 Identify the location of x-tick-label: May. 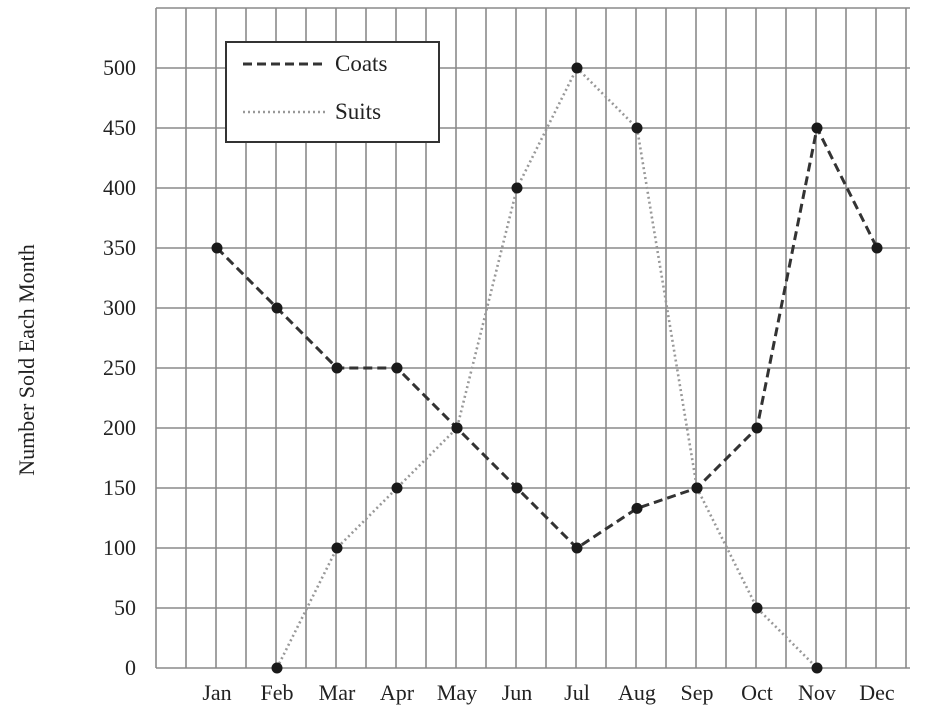
(457, 692).